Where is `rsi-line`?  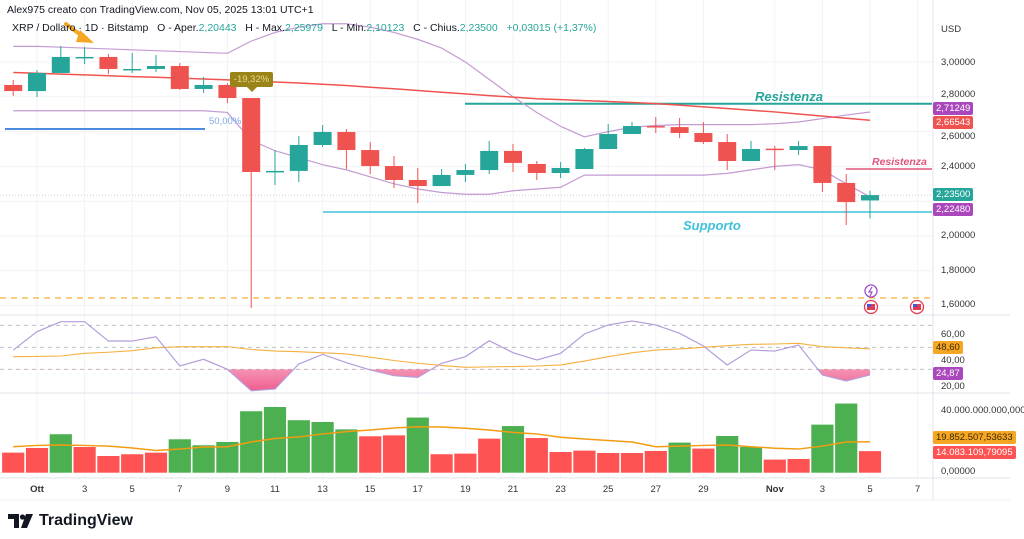
rsi-line is located at coordinates (441, 356).